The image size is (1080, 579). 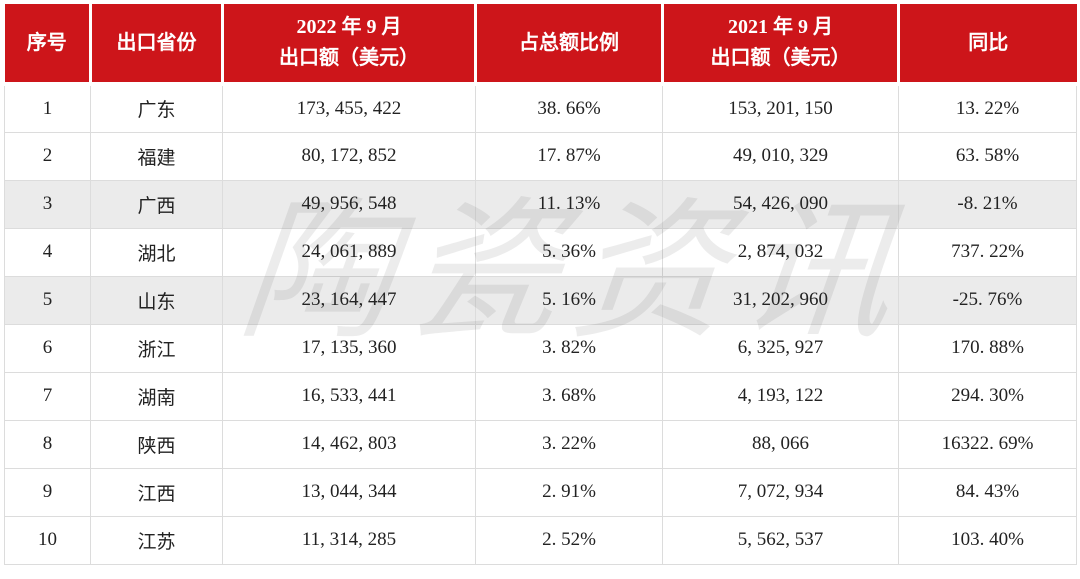 What do you see at coordinates (349, 45) in the screenshot?
I see `header-col-export-2022: 2022 年 9 月 出口额（美元）` at bounding box center [349, 45].